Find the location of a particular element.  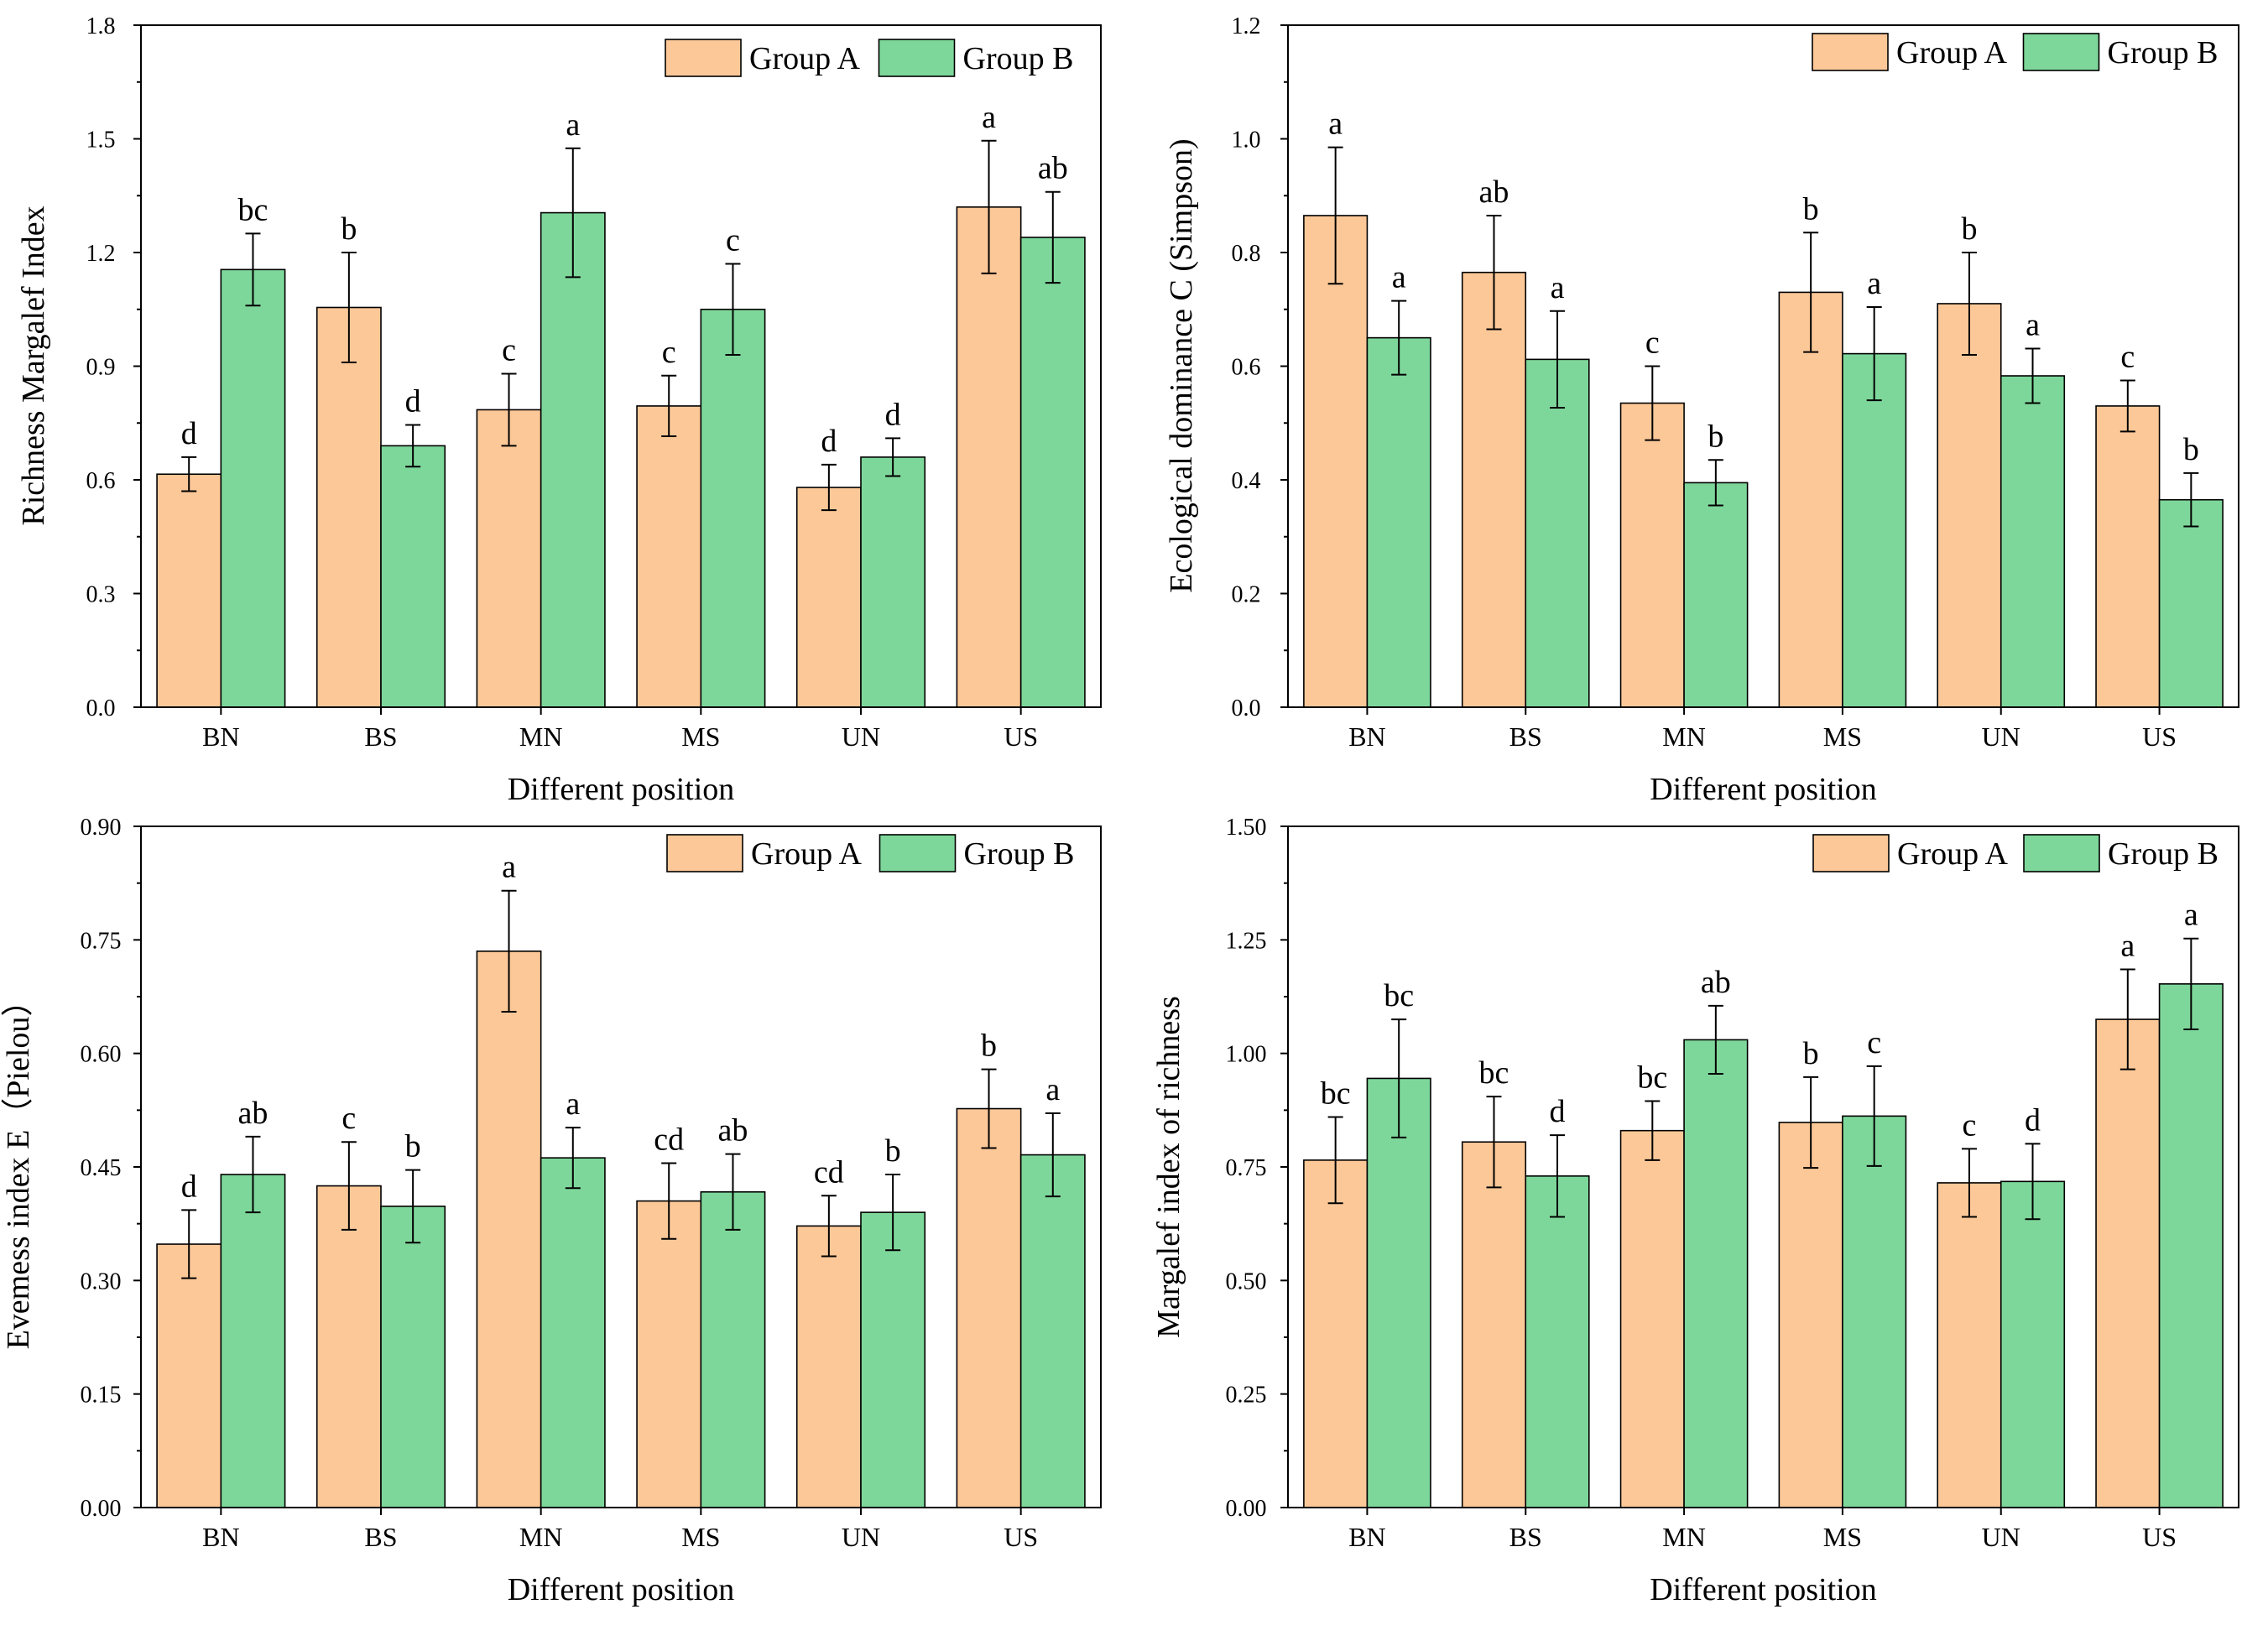

y-axis-title: Margalef index of richness is located at coordinates (1169, 1167).